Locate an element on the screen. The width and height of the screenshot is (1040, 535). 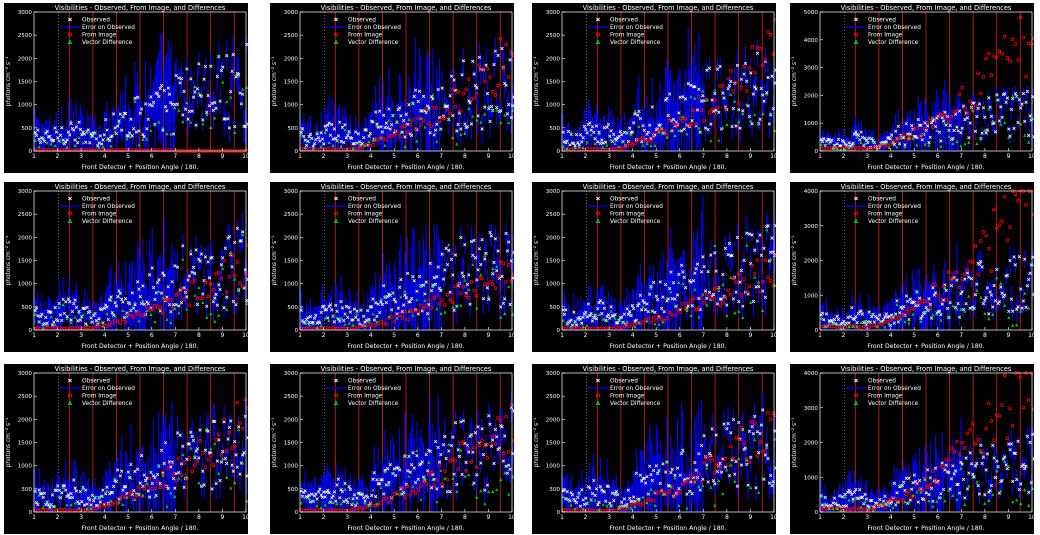
x-tick-label: 3 is located at coordinates (81, 156).